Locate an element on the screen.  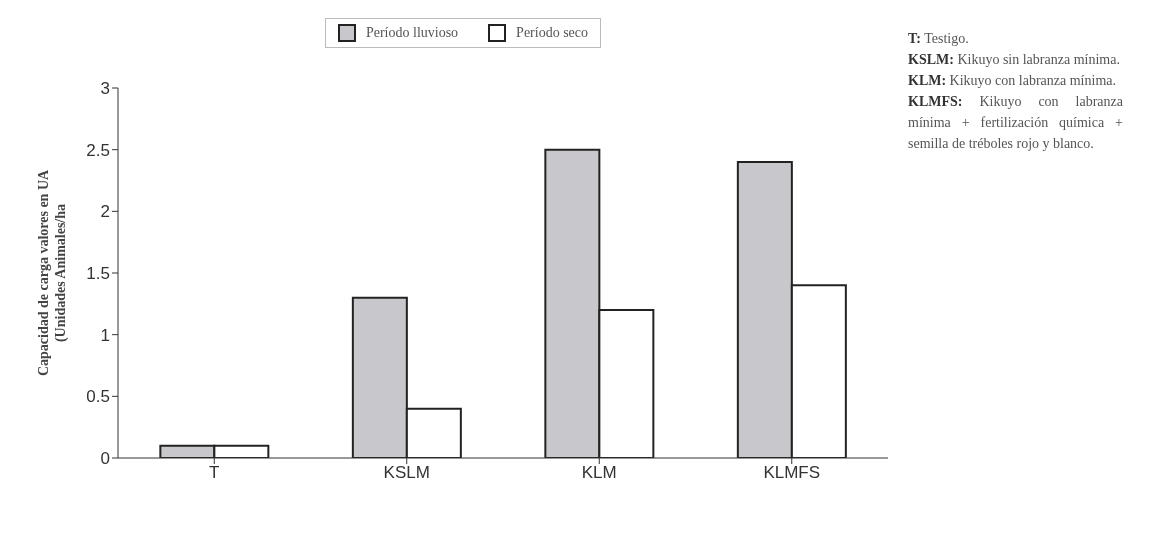
x-tick-label: KSLM is located at coordinates (406, 473).